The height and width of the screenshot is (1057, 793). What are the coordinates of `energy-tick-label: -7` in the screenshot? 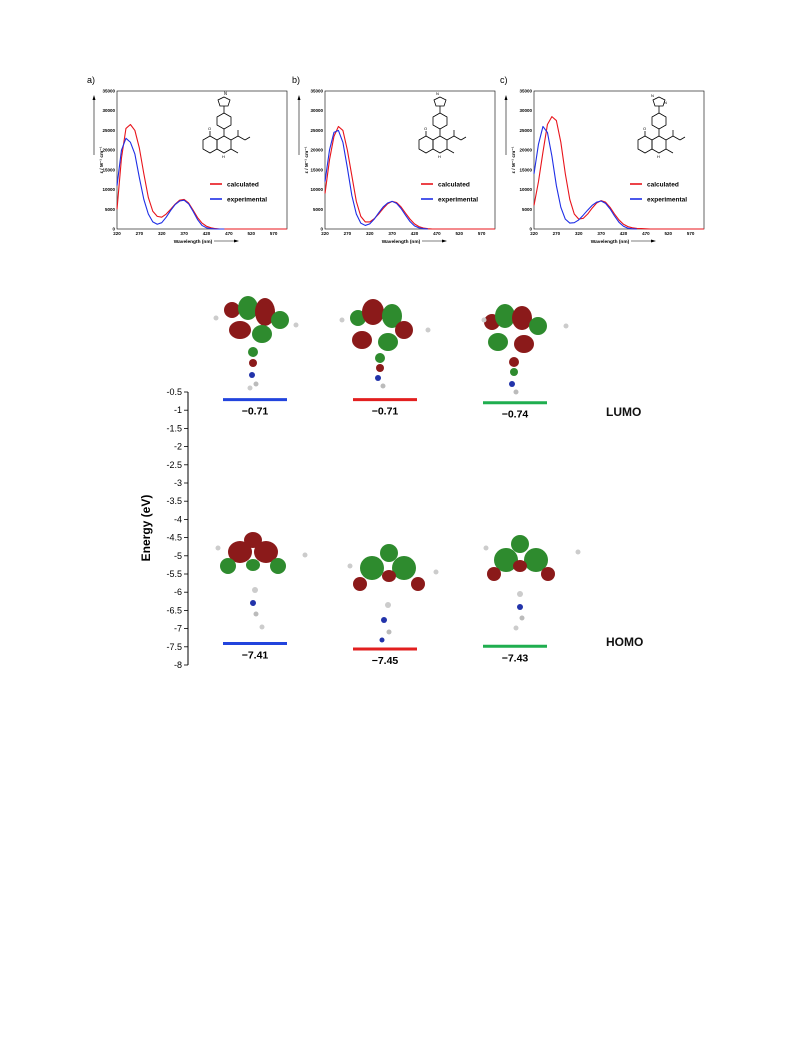 It's located at (178, 629).